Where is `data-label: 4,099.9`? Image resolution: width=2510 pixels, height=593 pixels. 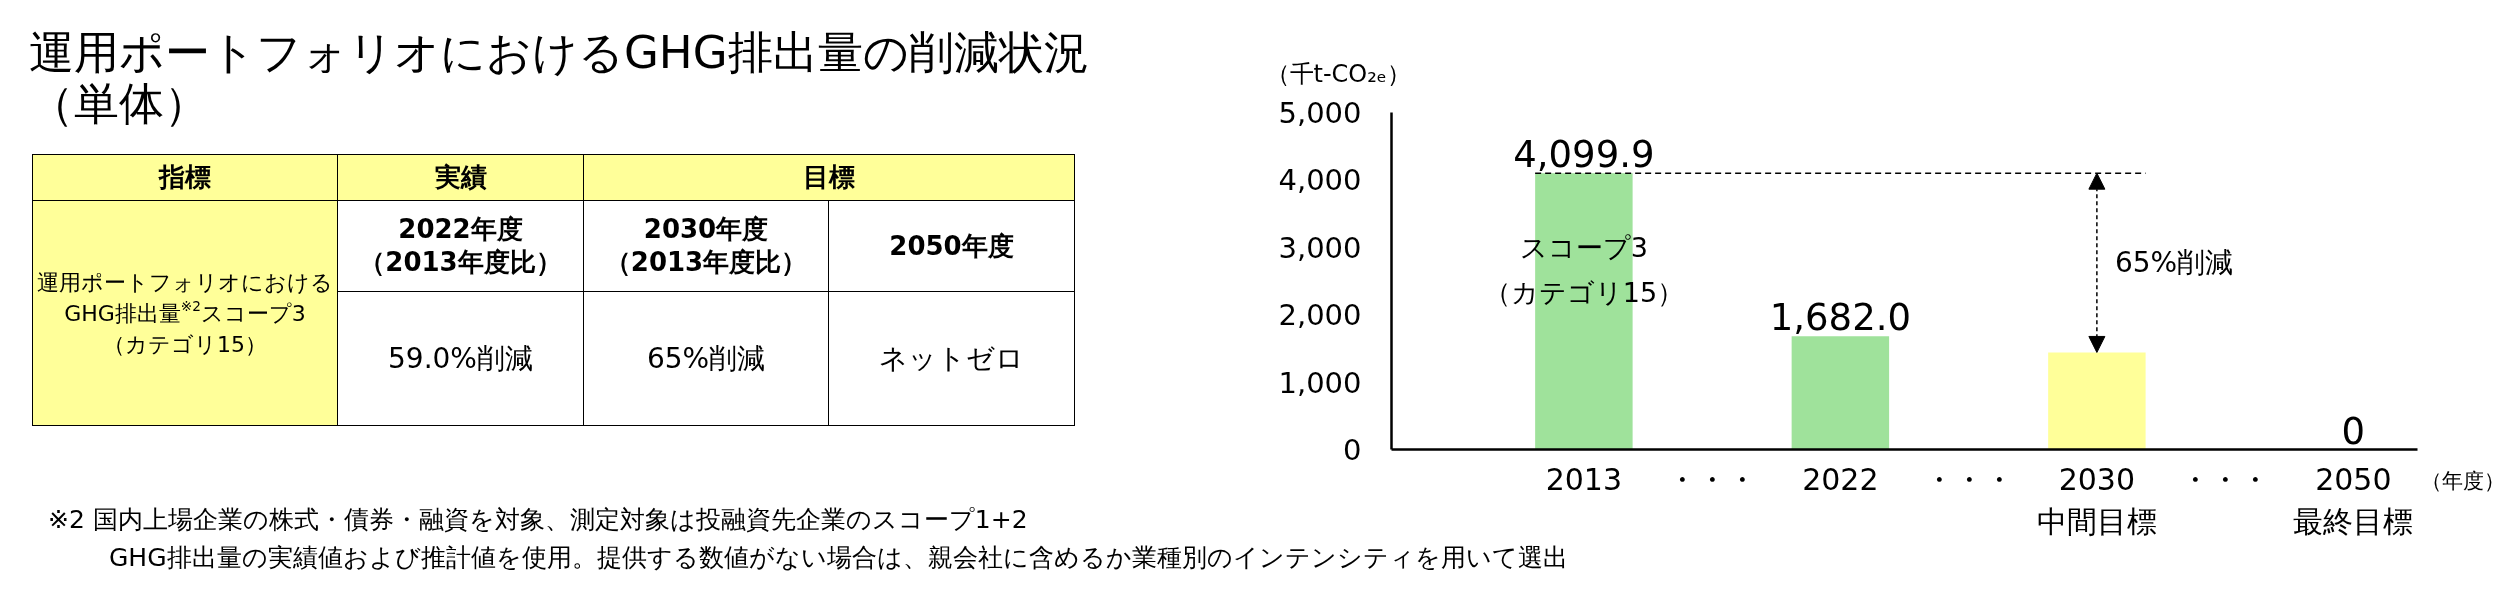 data-label: 4,099.9 is located at coordinates (1584, 155).